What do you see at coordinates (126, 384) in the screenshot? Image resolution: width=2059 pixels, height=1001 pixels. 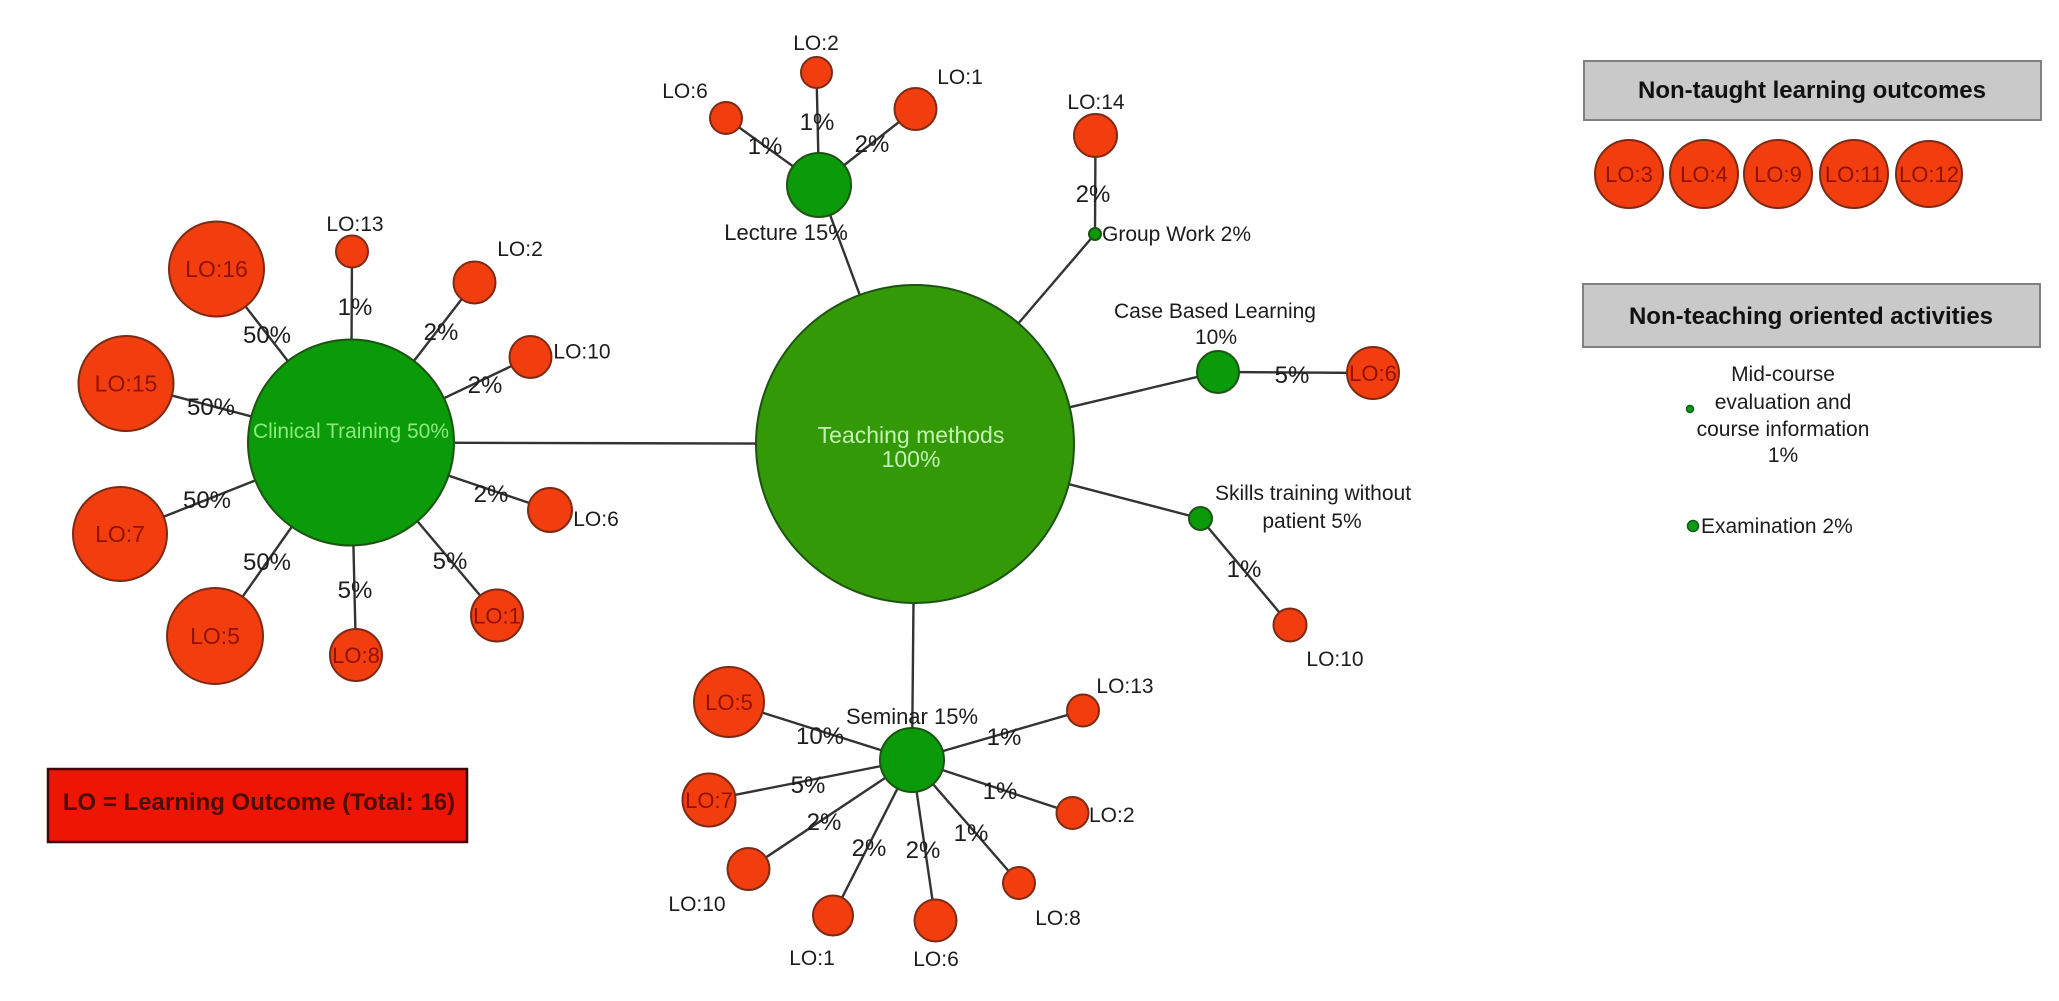 I see `svg-text: LO:15` at bounding box center [126, 384].